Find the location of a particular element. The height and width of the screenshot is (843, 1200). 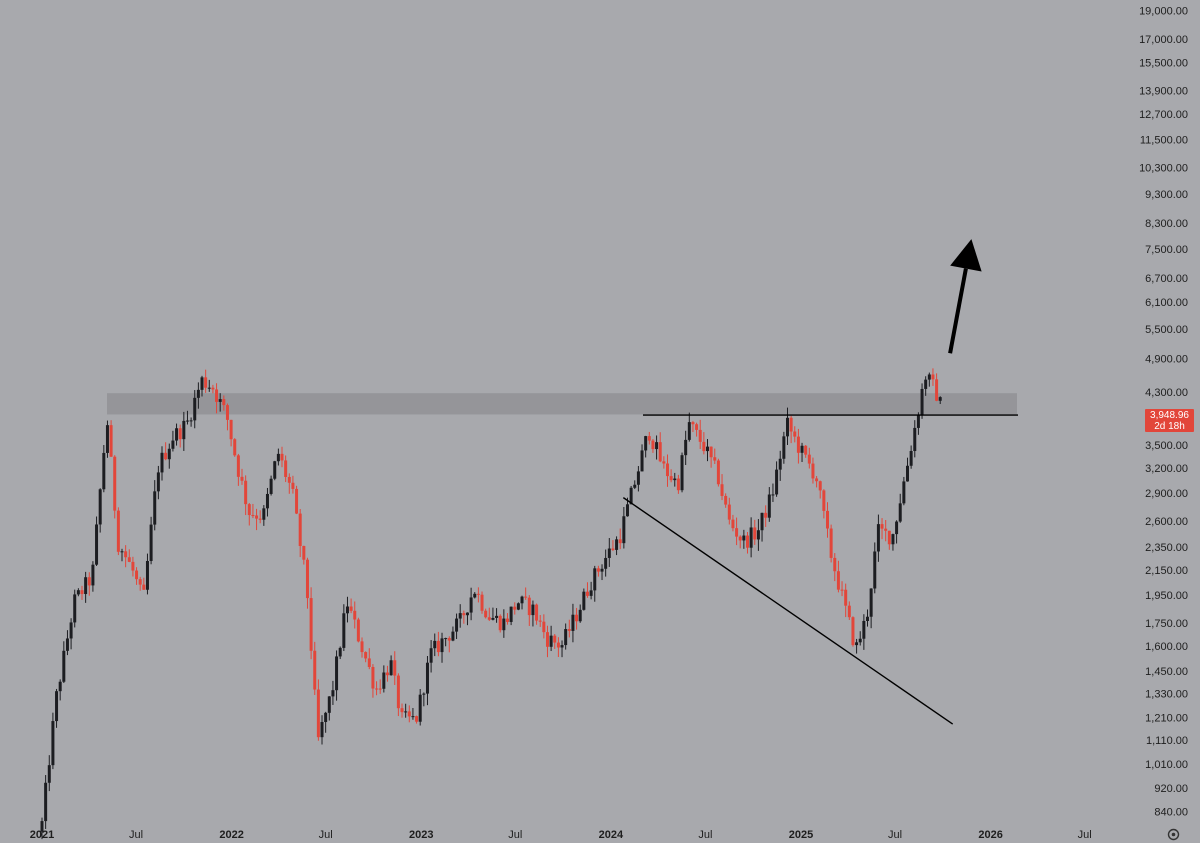

y-axis-tick-label: 10,300.00 is located at coordinates (1163, 169).